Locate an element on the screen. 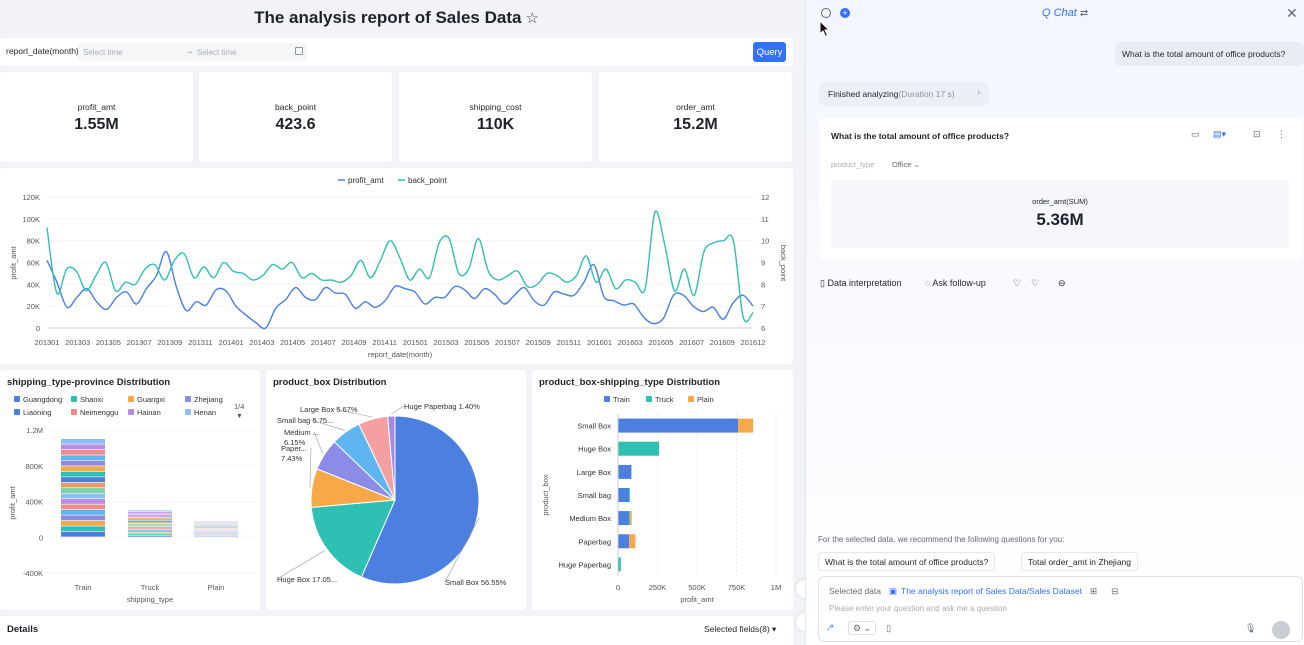 The width and height of the screenshot is (1304, 645). x-tick-label: 750K is located at coordinates (737, 587).